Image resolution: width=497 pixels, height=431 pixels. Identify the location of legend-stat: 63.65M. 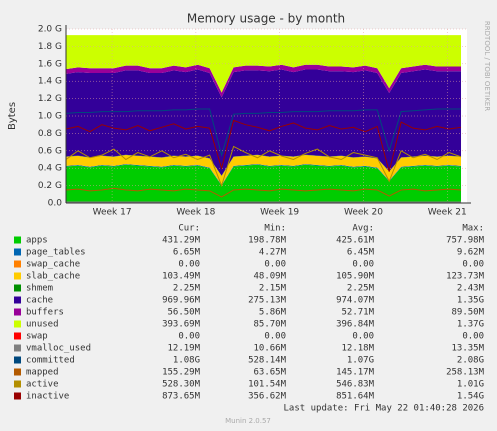
(269, 373).